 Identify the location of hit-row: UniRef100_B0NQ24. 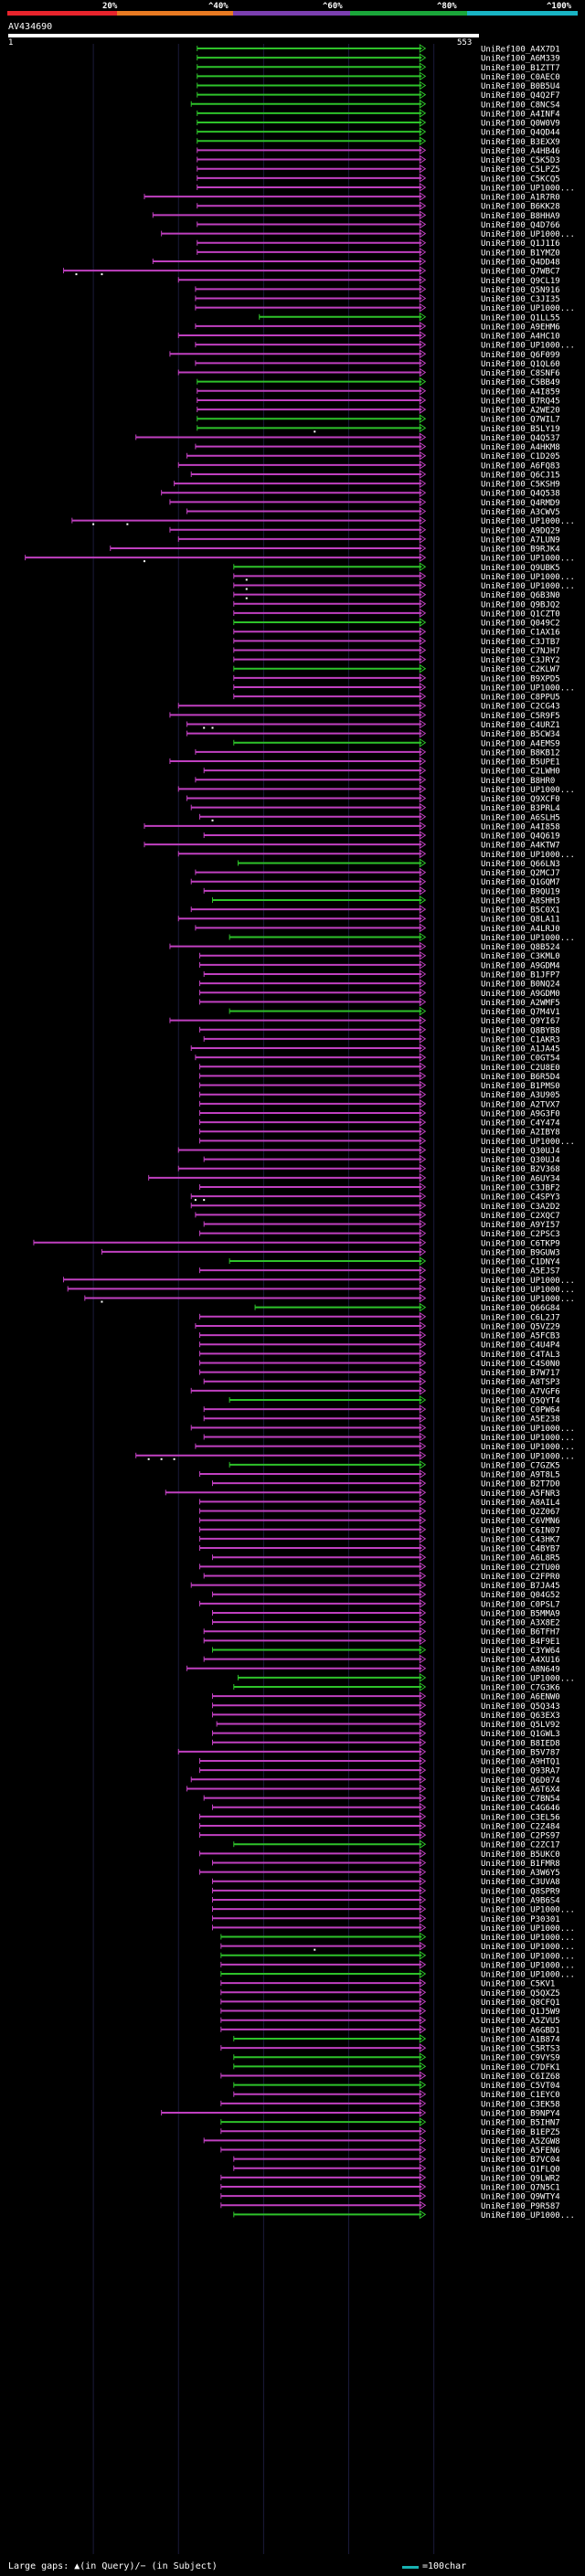
(380, 984).